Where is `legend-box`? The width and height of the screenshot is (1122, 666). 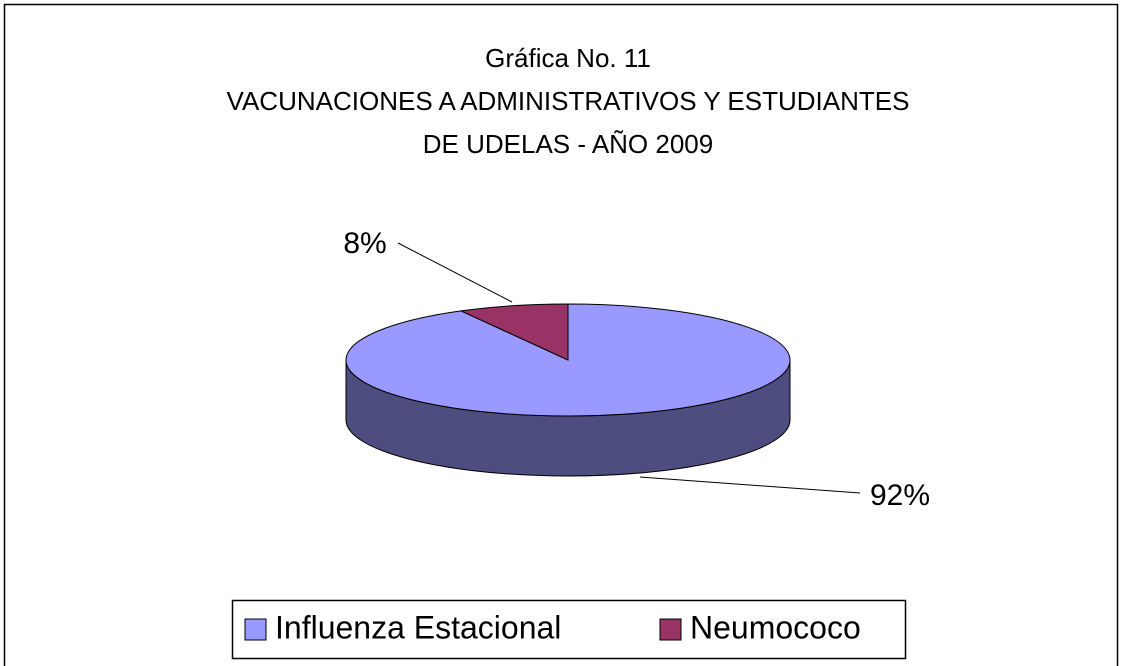 legend-box is located at coordinates (569, 629).